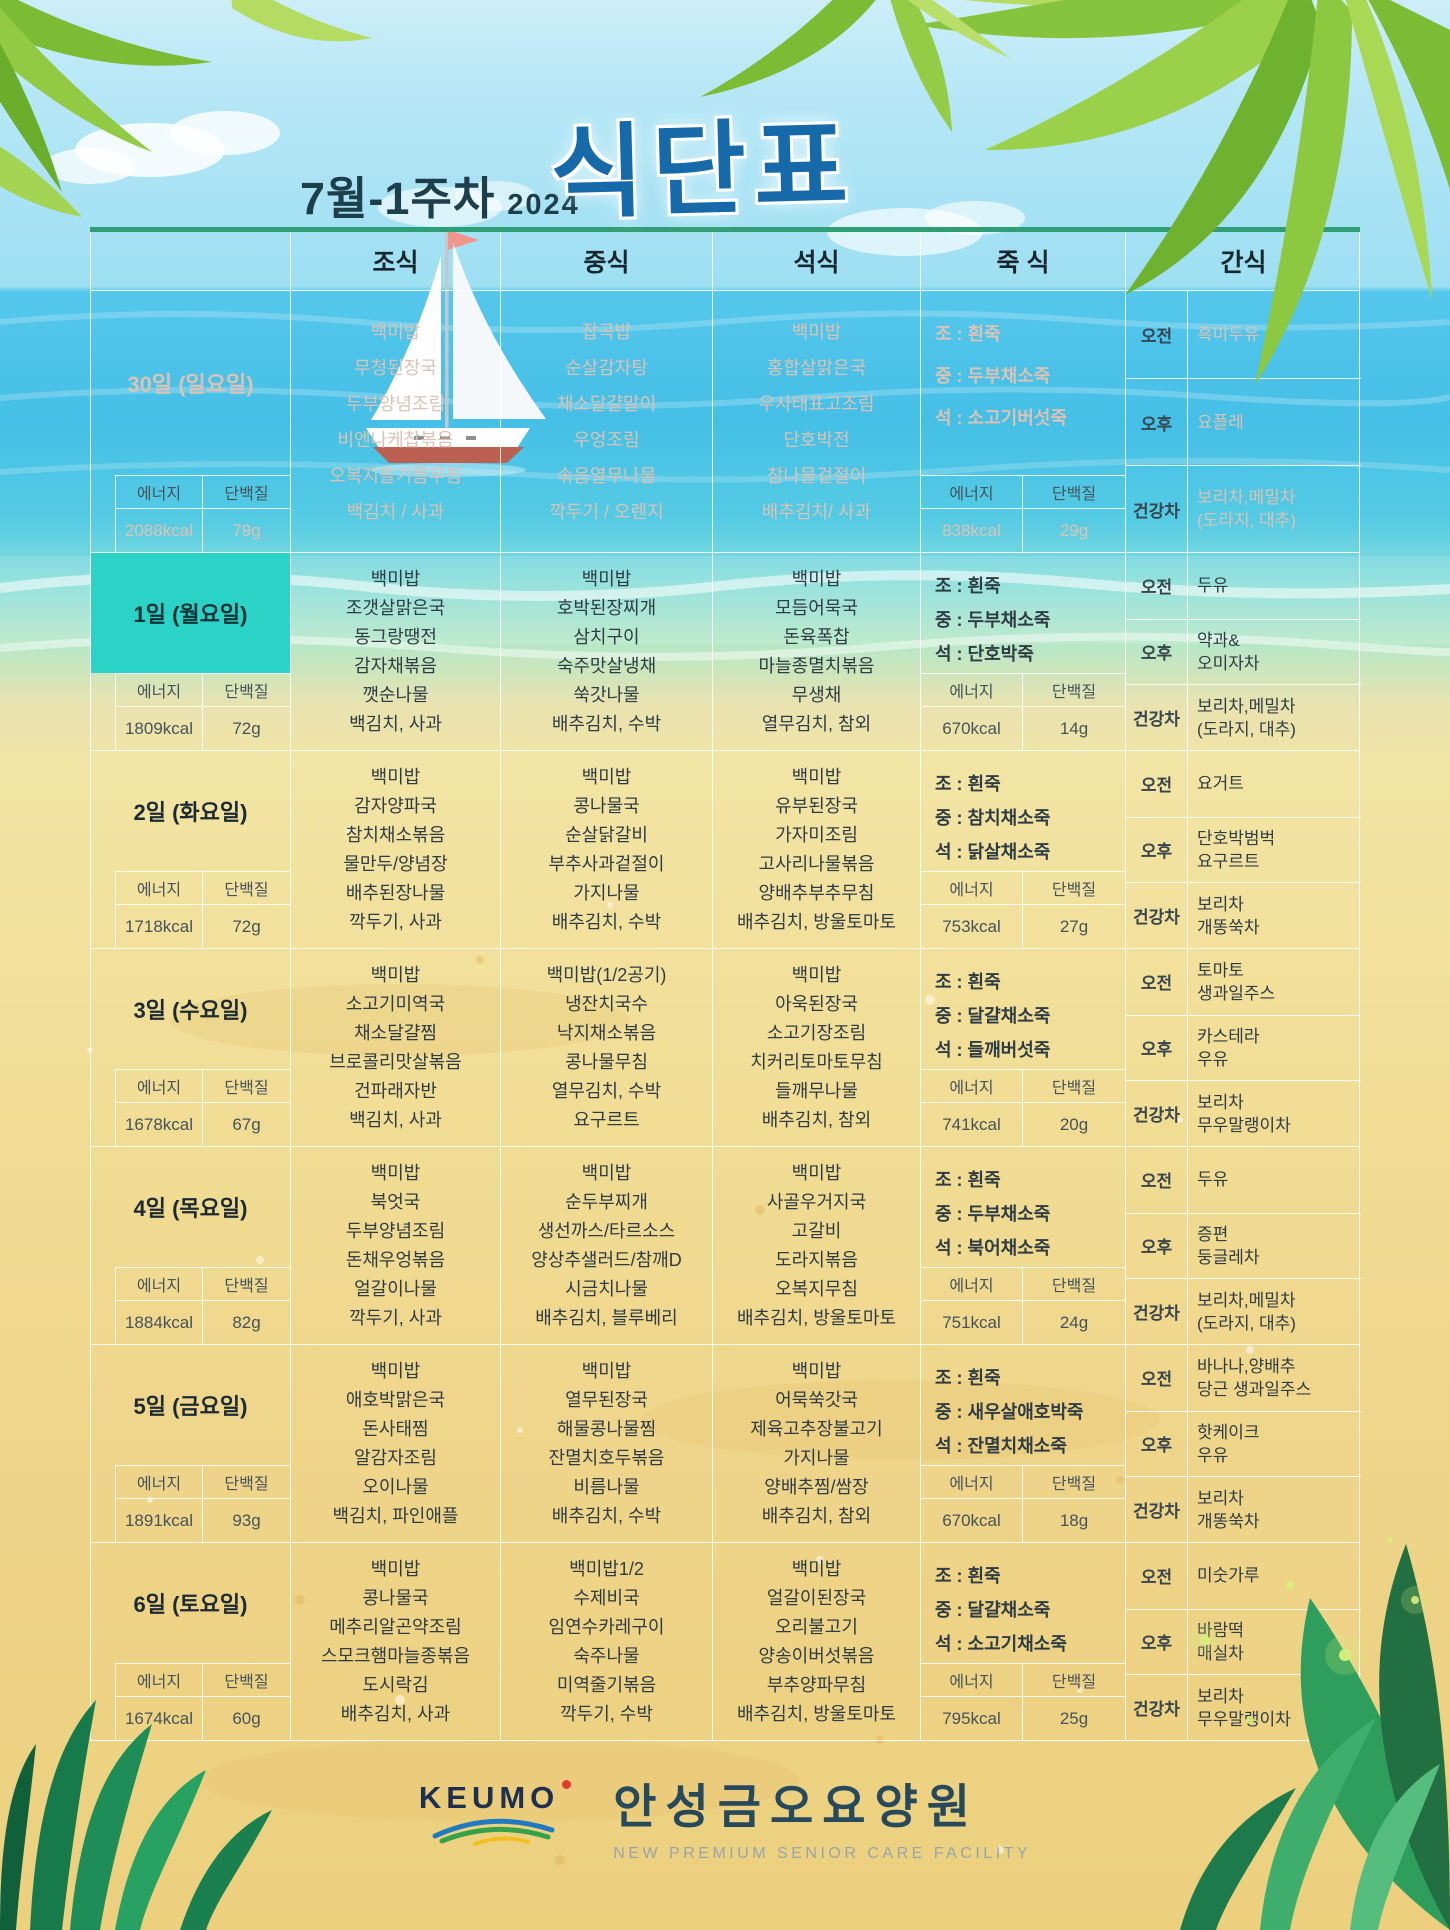 This screenshot has width=1450, height=1930. Describe the element at coordinates (1023, 1701) in the screenshot. I see `porridge-energy-table: 에너지 단백질 795kcal 25g` at that location.